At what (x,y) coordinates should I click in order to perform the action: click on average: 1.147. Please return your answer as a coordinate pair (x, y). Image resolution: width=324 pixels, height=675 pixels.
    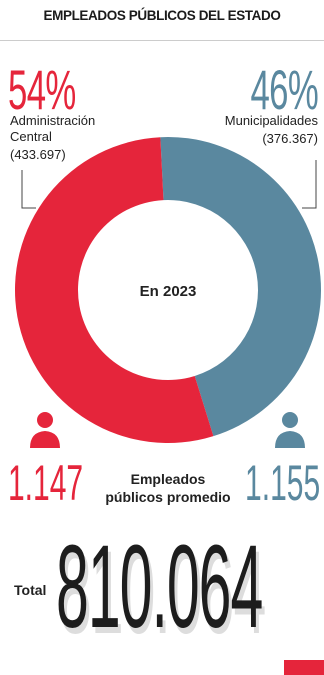
    Looking at the image, I should click on (46, 483).